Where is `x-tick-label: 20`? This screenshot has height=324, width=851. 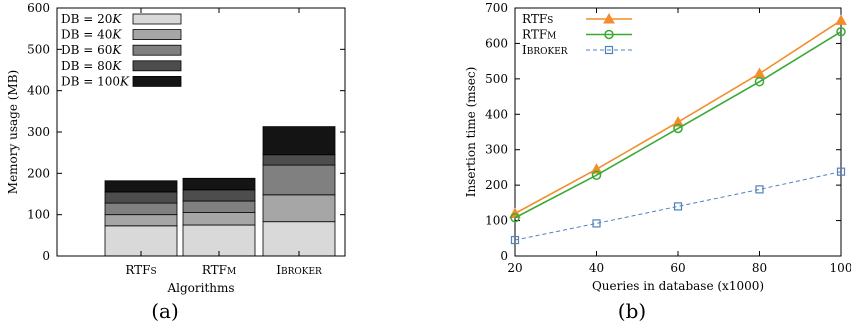
x-tick-label: 20 is located at coordinates (514, 268).